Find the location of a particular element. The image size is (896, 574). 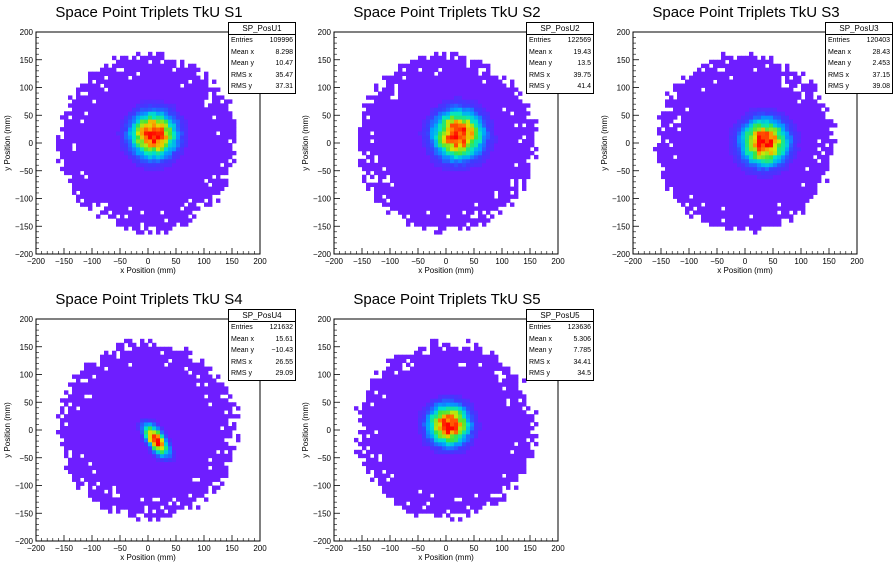

y-tick-label: 150 is located at coordinates (624, 60).